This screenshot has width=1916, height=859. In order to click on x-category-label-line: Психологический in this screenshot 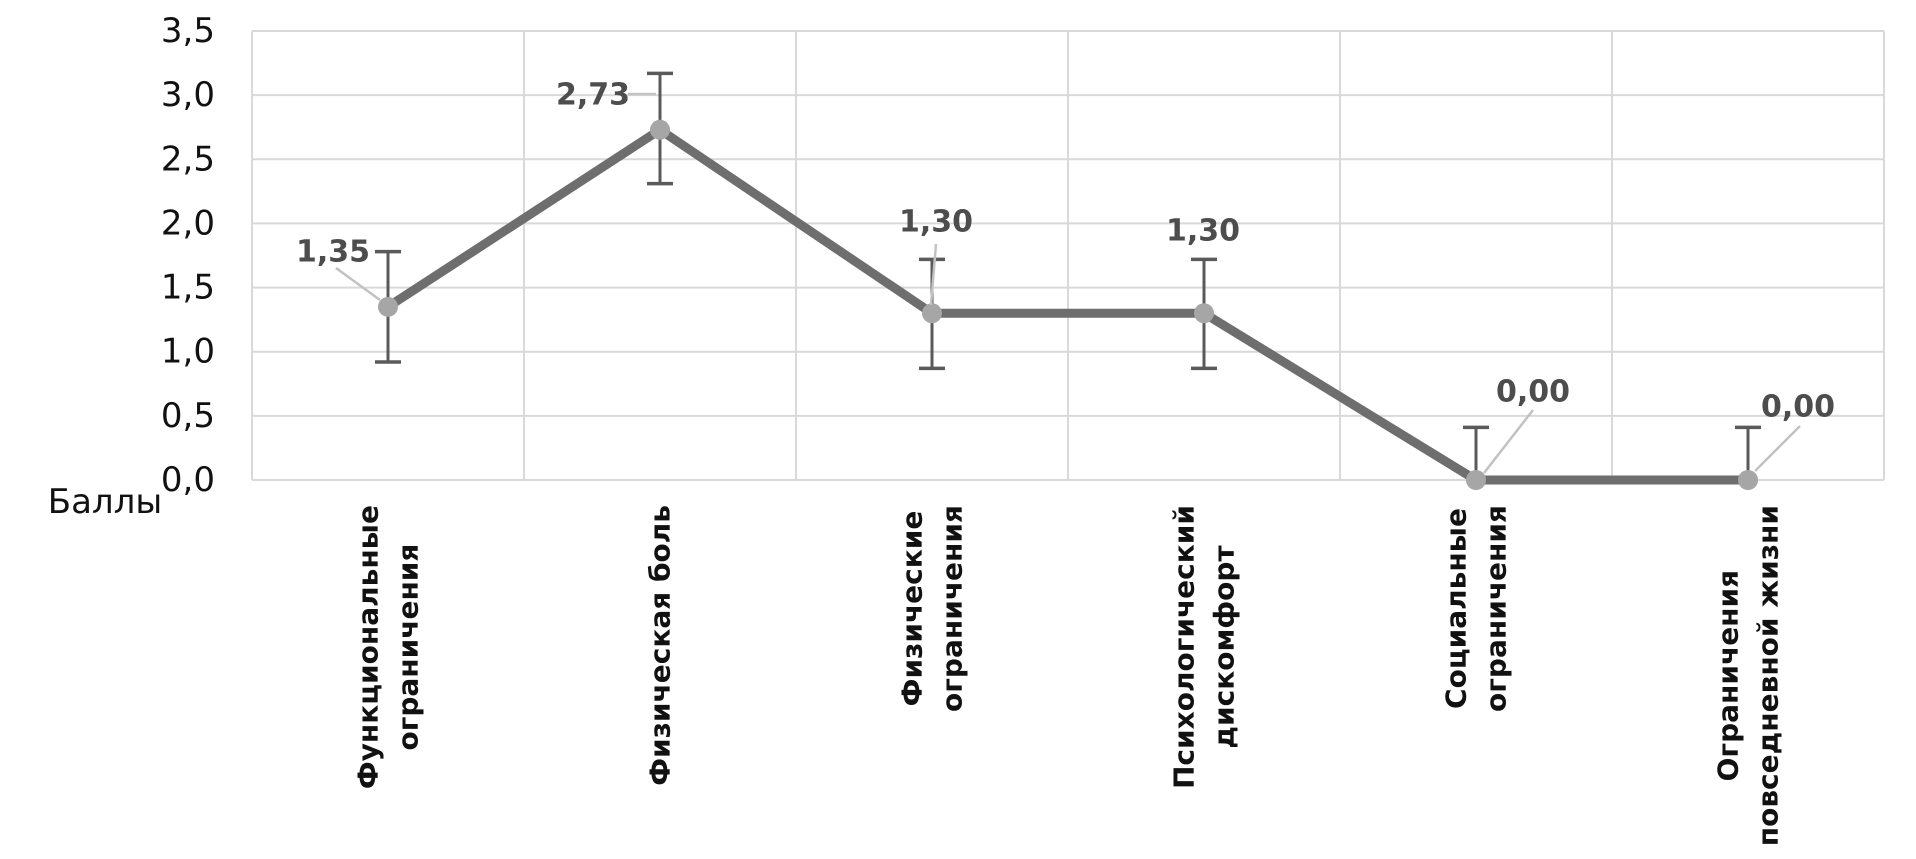, I will do `click(1184, 647)`.